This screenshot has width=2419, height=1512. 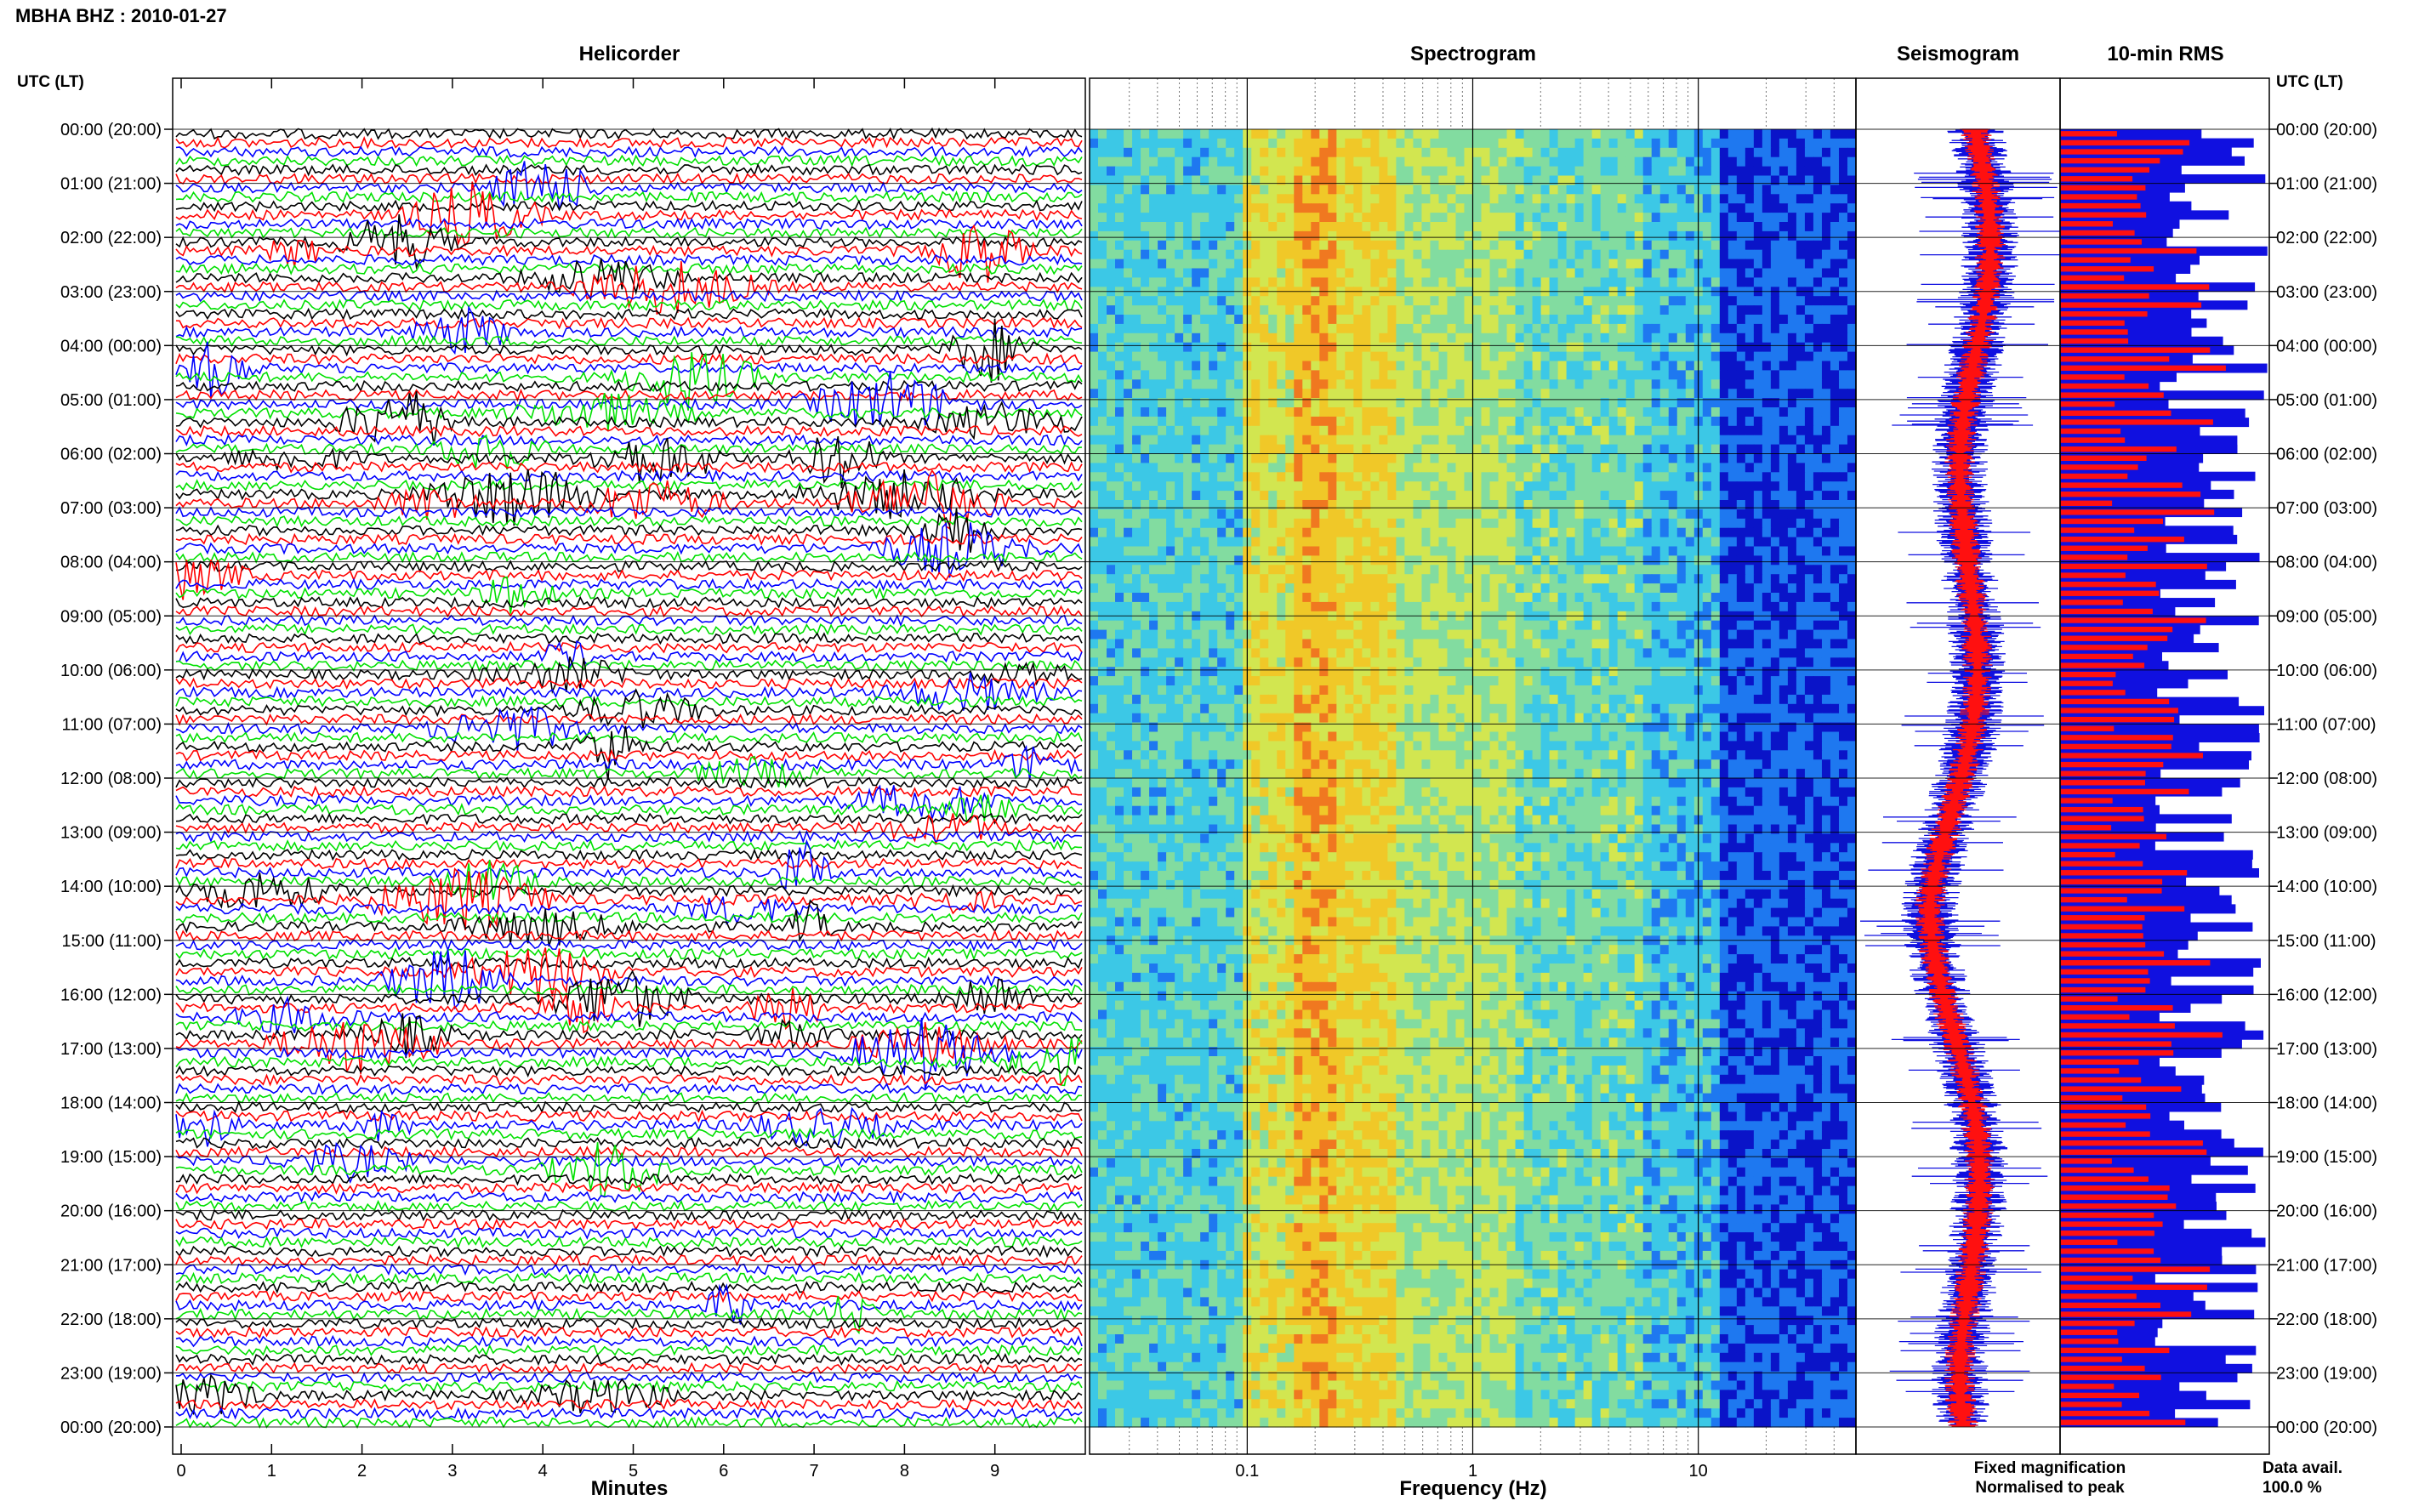 What do you see at coordinates (2326, 616) in the screenshot?
I see `hour-label-right: 09:00 (05:00)` at bounding box center [2326, 616].